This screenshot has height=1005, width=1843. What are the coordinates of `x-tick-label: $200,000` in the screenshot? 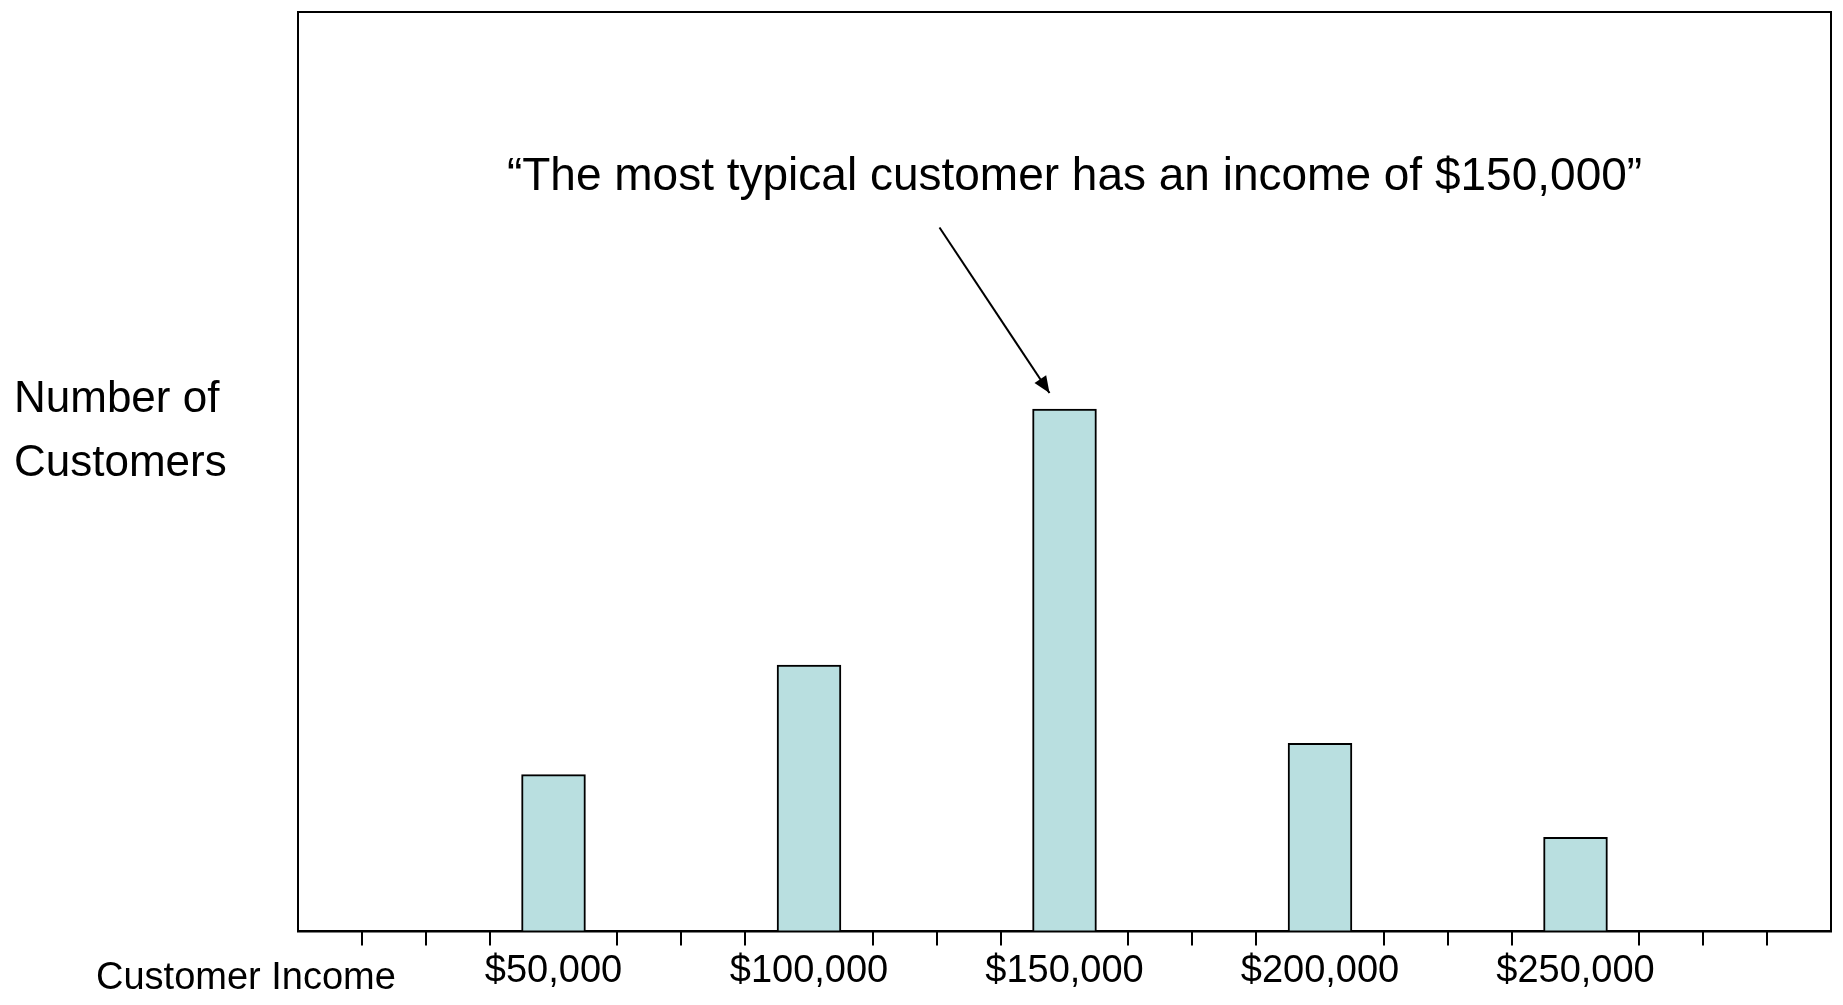 It's located at (1320, 968).